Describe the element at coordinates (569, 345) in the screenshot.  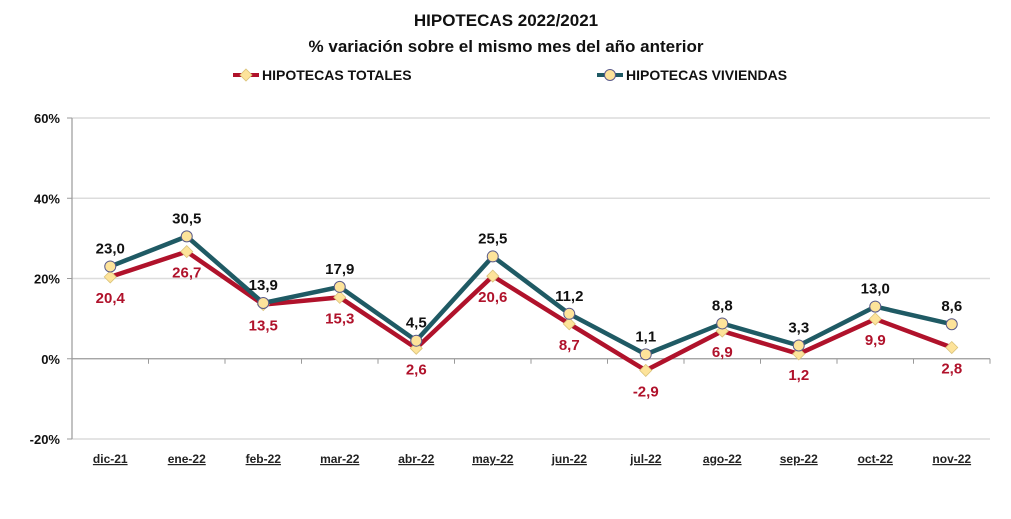
I see `data-label-totales: 8,7` at that location.